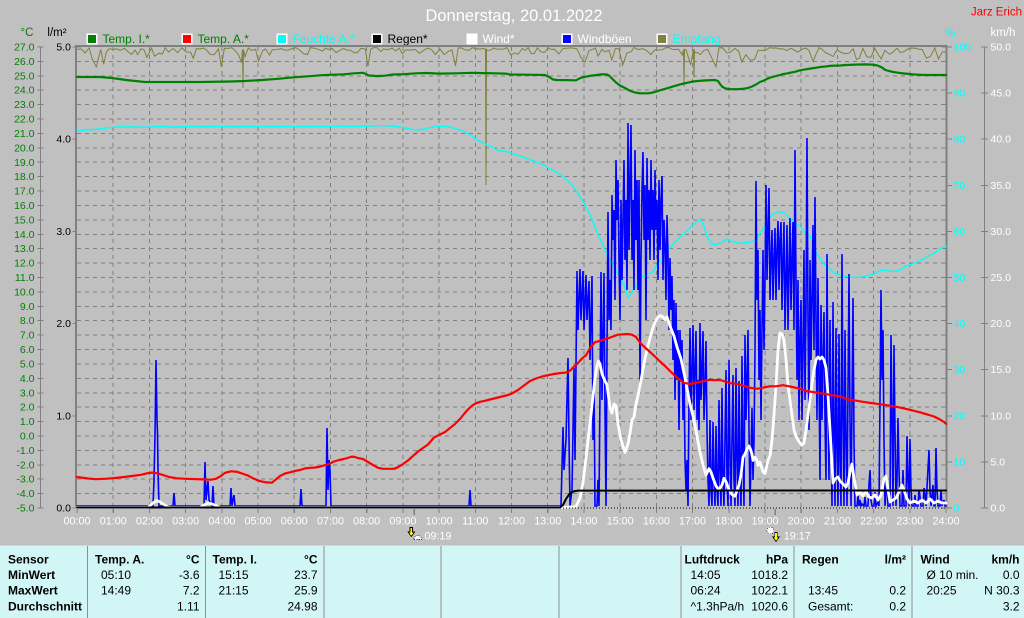 The image size is (1024, 618). Describe the element at coordinates (27, 336) in the screenshot. I see `svg-text: 7.0` at that location.